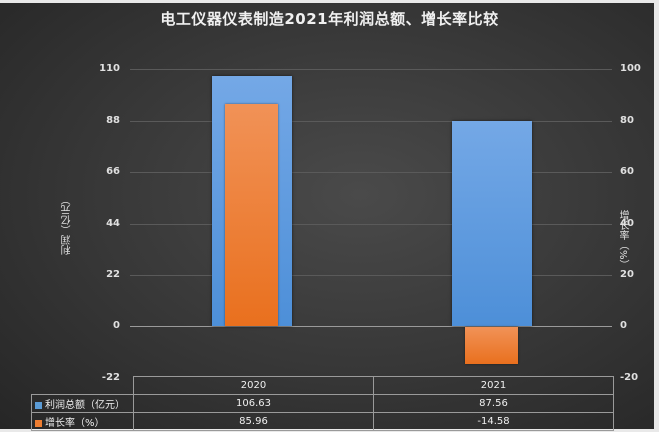 The width and height of the screenshot is (659, 432). Describe the element at coordinates (113, 120) in the screenshot. I see `left-tick: 88` at that location.